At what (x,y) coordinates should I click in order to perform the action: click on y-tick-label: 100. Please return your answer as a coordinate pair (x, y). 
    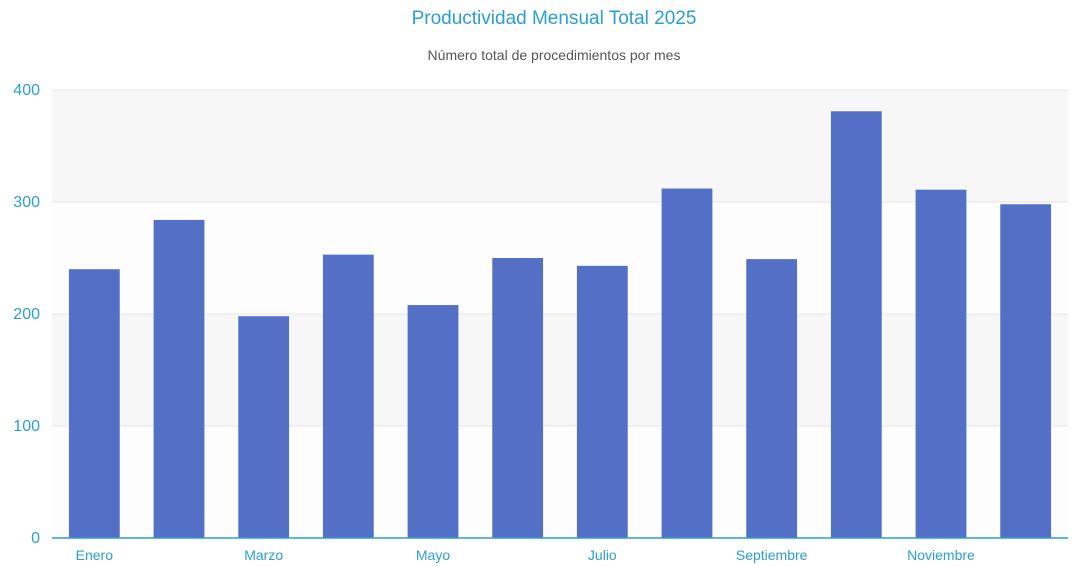
    Looking at the image, I should click on (26, 426).